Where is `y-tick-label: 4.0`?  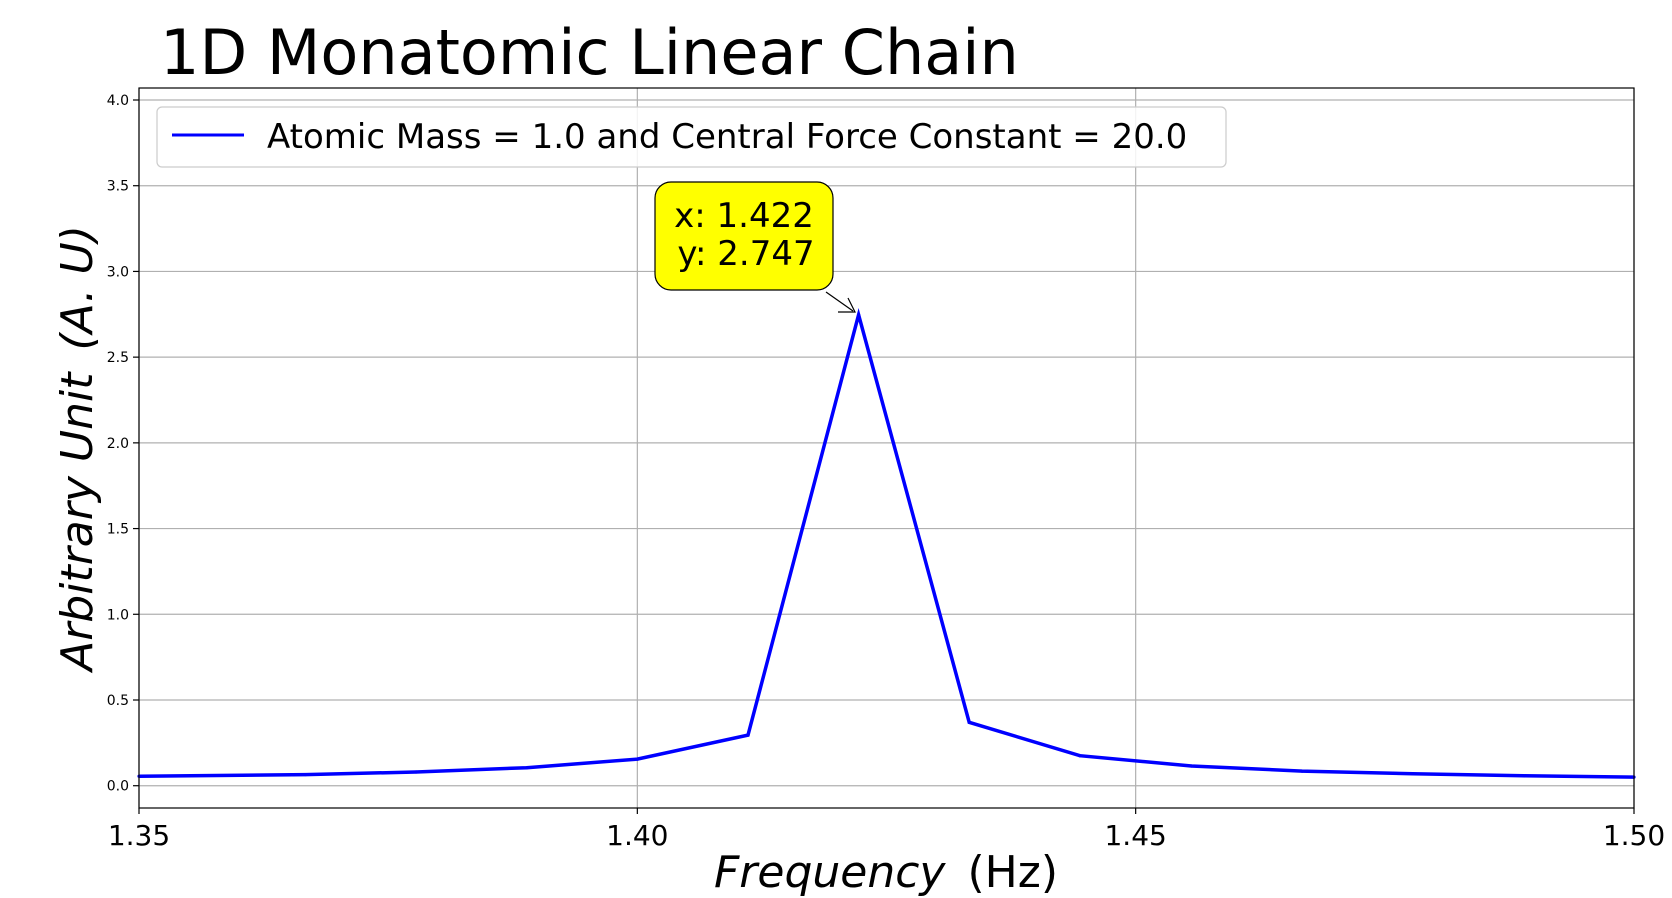
y-tick-label: 4.0 is located at coordinates (118, 101).